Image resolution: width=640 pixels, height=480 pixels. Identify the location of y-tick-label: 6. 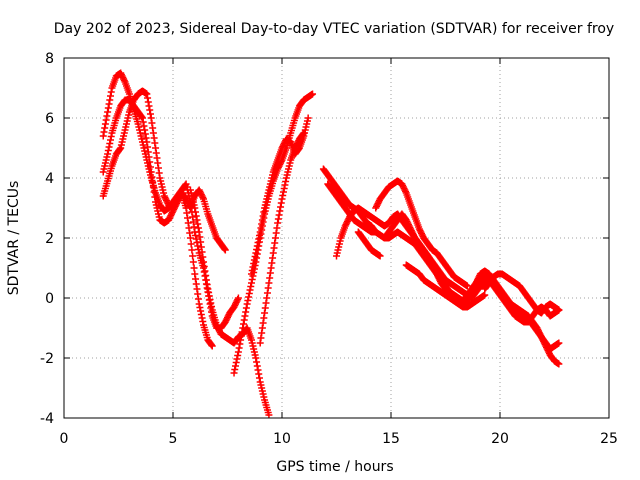
(49, 119).